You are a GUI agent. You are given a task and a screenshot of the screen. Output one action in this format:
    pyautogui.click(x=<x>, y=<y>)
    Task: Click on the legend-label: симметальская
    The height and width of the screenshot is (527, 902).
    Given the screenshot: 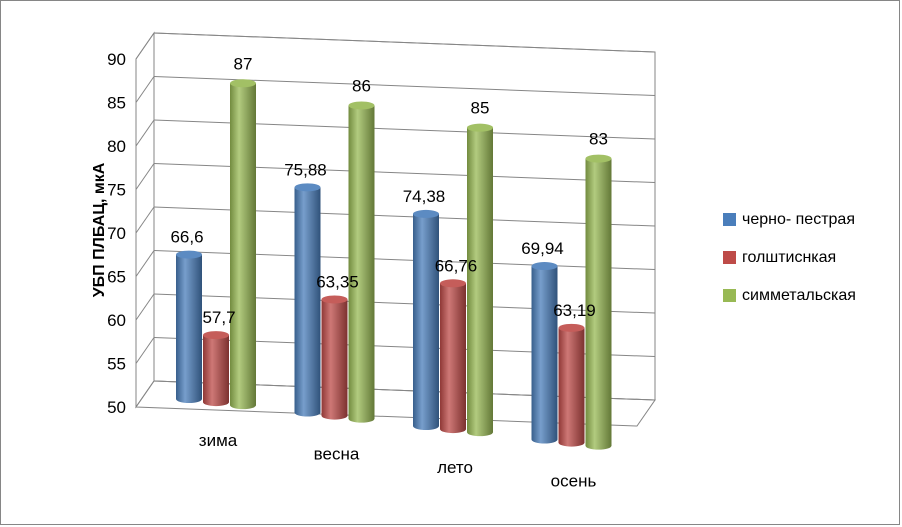 What is the action you would take?
    pyautogui.click(x=799, y=295)
    